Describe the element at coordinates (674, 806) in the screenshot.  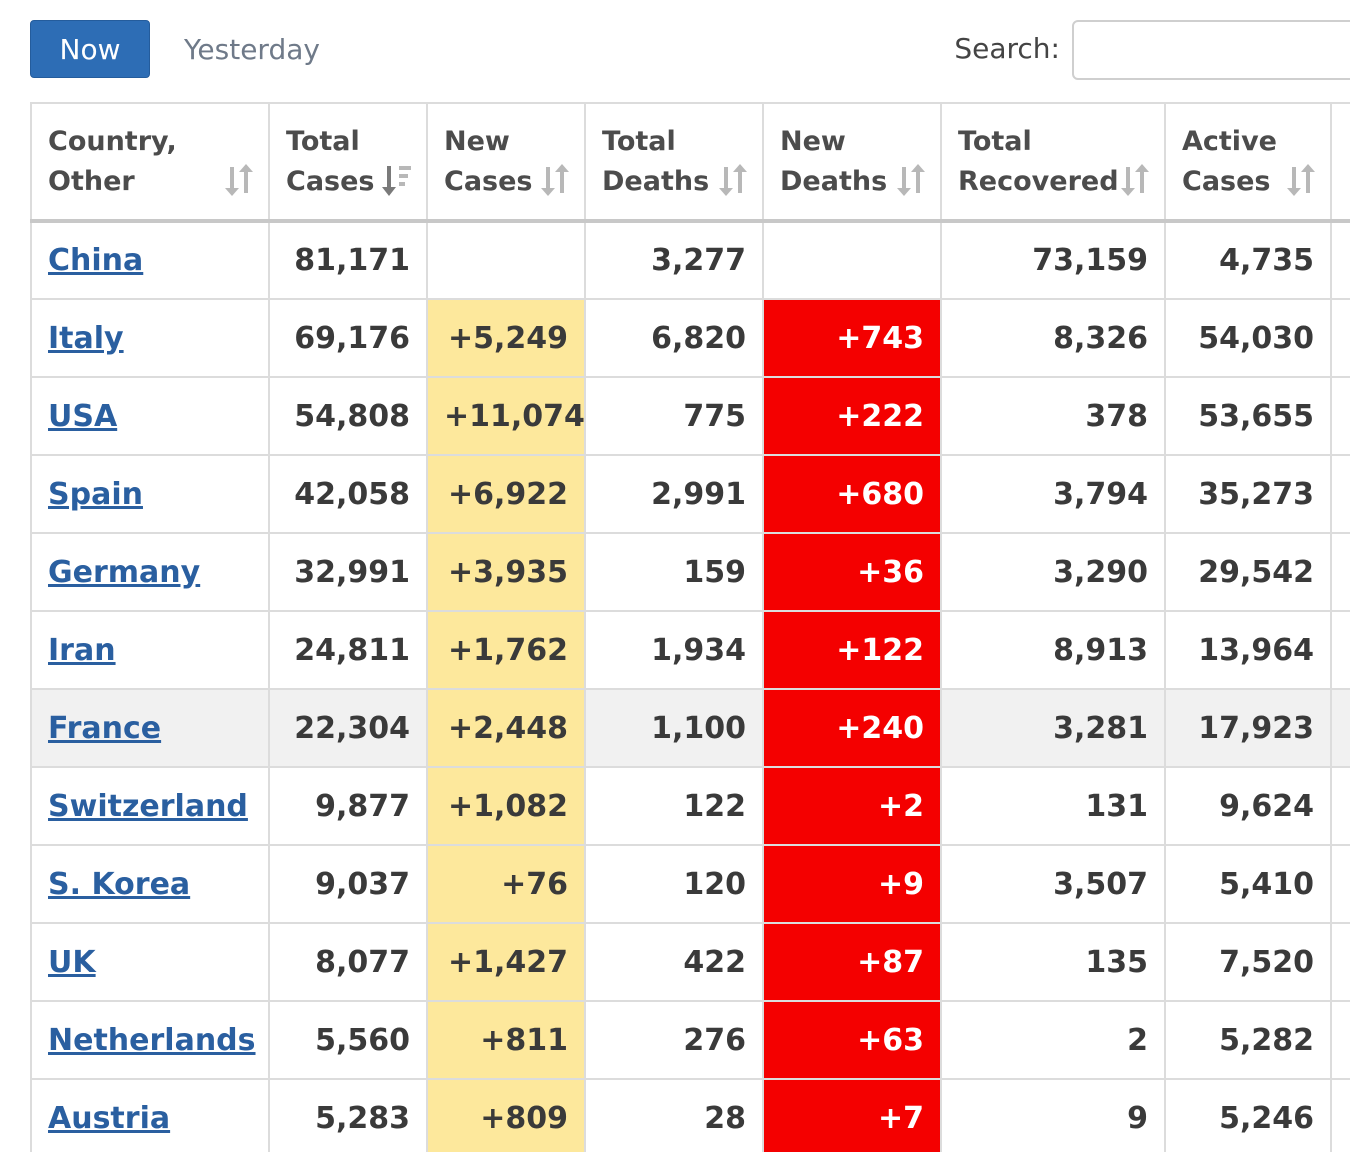
I see `cell-total-deaths: 122` at that location.